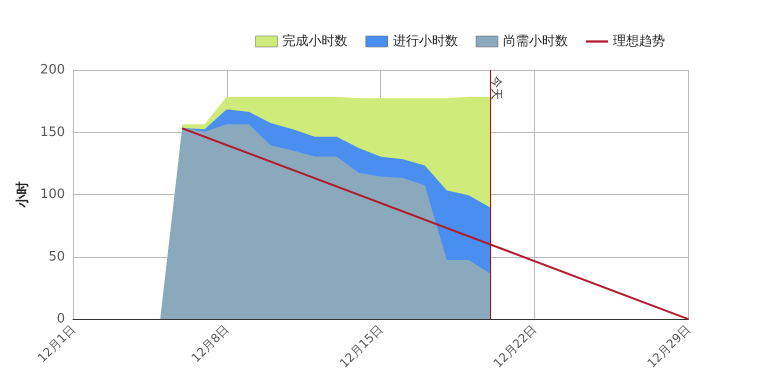 The width and height of the screenshot is (778, 384). What do you see at coordinates (52, 132) in the screenshot?
I see `y-tick-label: 150` at bounding box center [52, 132].